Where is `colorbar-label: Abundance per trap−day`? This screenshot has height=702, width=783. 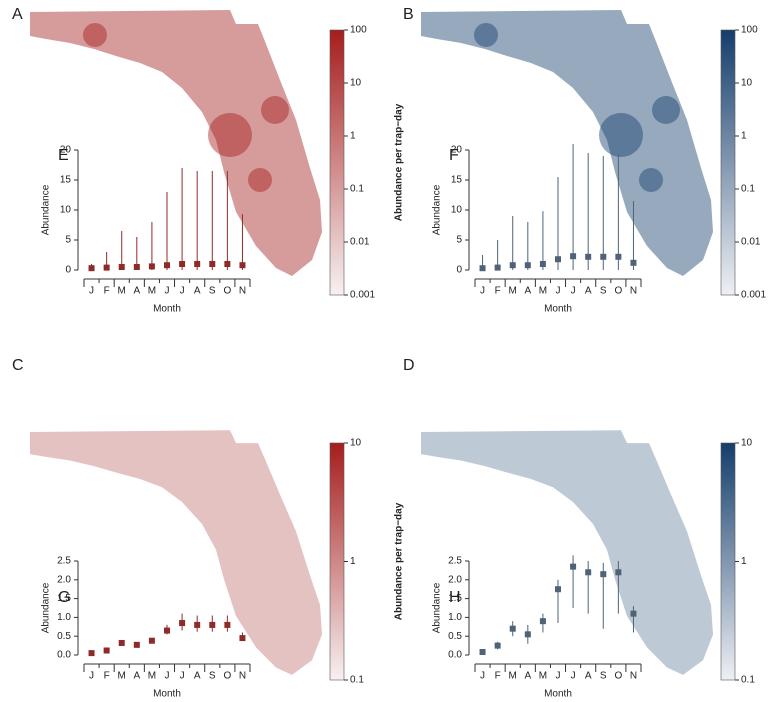
colorbar-label: Abundance per trap−day is located at coordinates (399, 162).